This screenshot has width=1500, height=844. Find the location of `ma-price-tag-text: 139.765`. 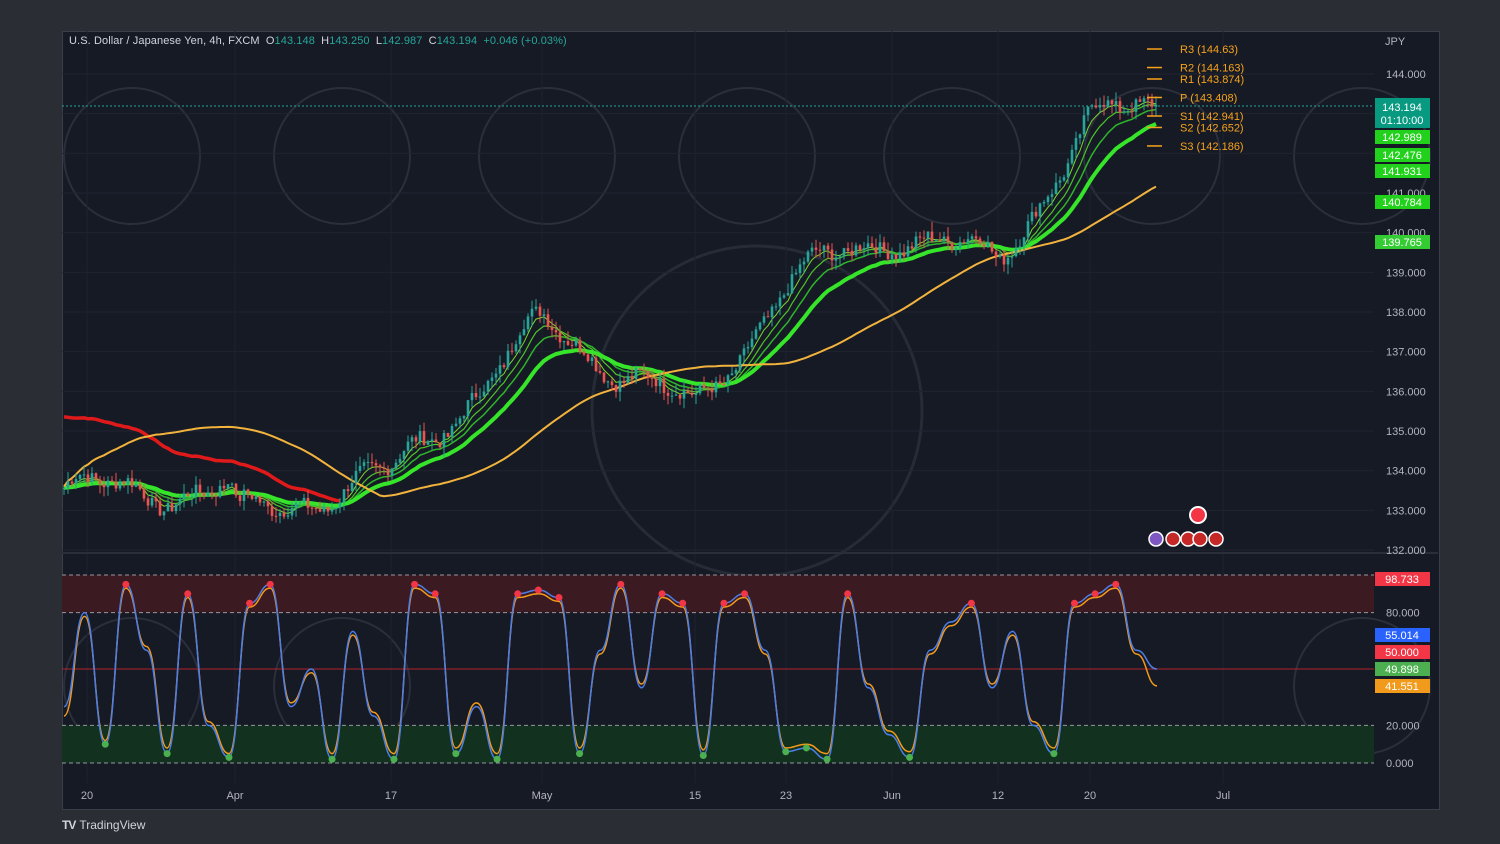

ma-price-tag-text: 139.765 is located at coordinates (1402, 243).